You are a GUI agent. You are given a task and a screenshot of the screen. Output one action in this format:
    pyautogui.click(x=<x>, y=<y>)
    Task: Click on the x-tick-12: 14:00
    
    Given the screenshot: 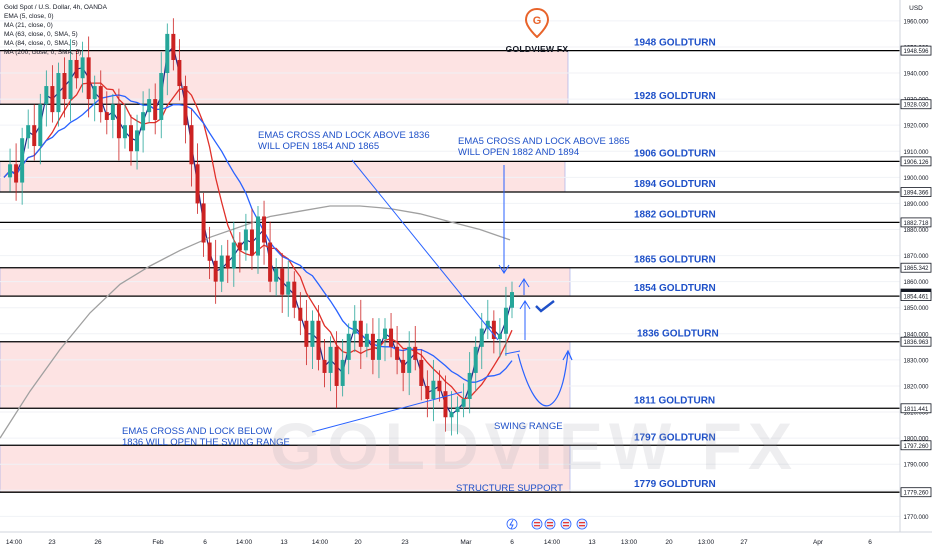 What is the action you would take?
    pyautogui.click(x=552, y=542)
    